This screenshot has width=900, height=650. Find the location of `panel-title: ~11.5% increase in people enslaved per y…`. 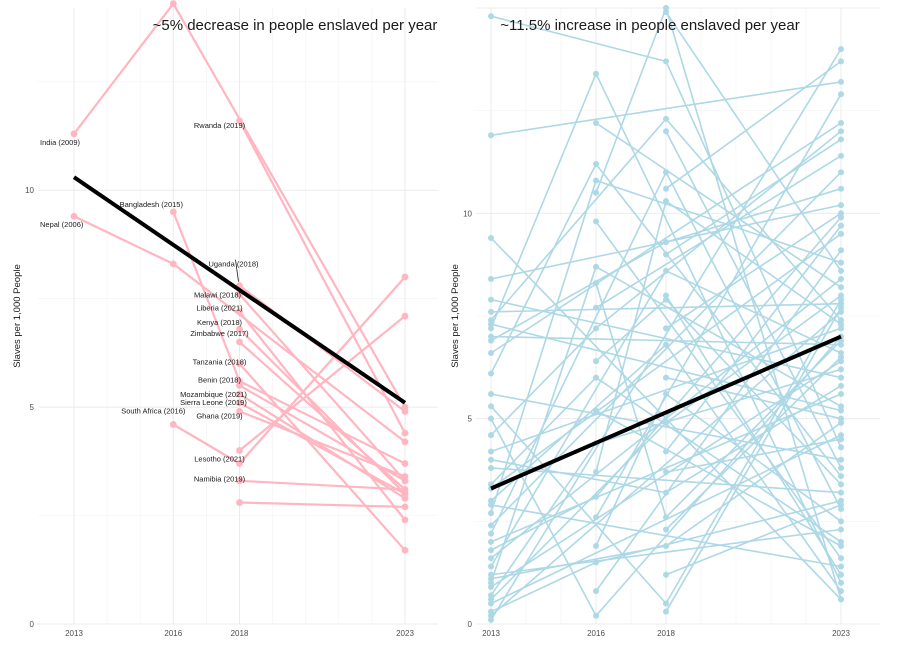

panel-title: ~11.5% increase in people enslaved per y… is located at coordinates (650, 25).